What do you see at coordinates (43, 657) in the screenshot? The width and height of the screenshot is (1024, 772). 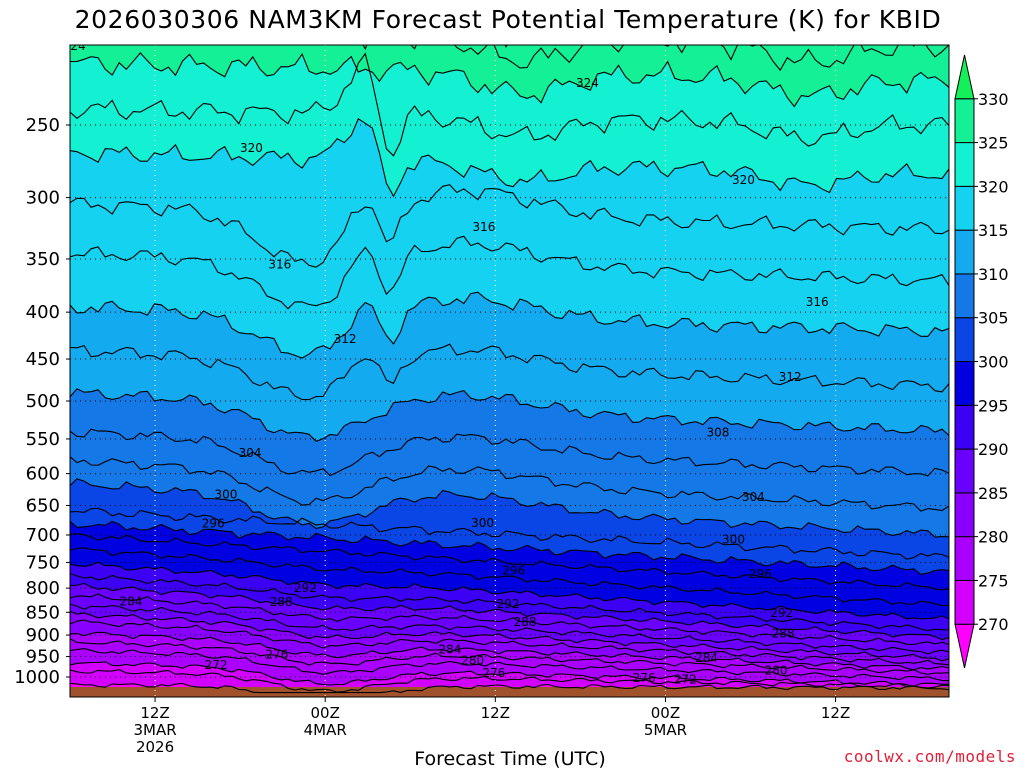 I see `y-tick-label: 950` at bounding box center [43, 657].